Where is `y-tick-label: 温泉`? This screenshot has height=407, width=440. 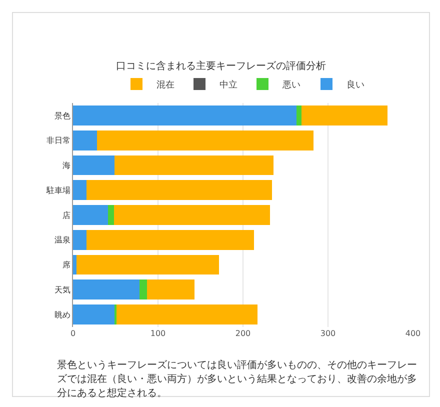 y-tick-label: 温泉 is located at coordinates (62, 240).